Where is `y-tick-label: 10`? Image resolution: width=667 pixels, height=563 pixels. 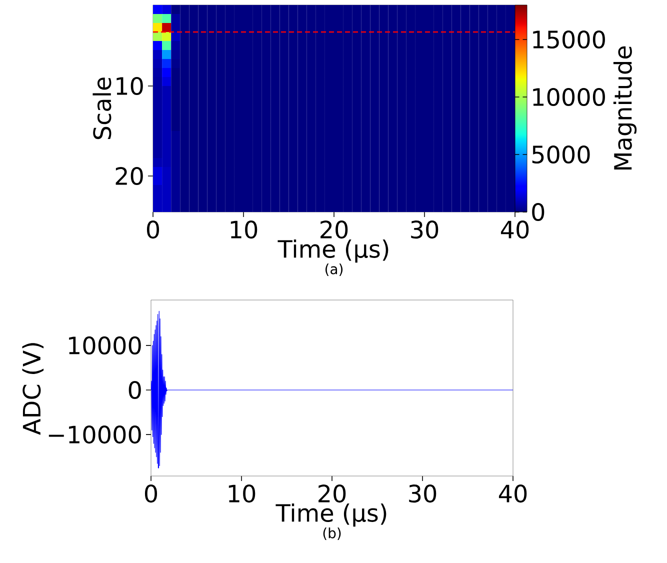 y-tick-label: 10 is located at coordinates (129, 86).